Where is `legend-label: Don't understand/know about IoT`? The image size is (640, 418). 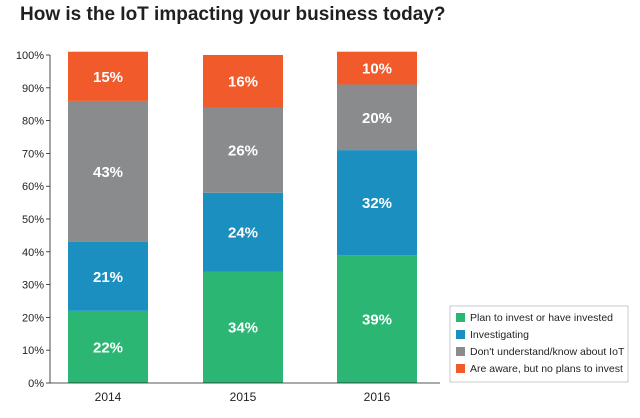 legend-label: Don't understand/know about IoT is located at coordinates (547, 352).